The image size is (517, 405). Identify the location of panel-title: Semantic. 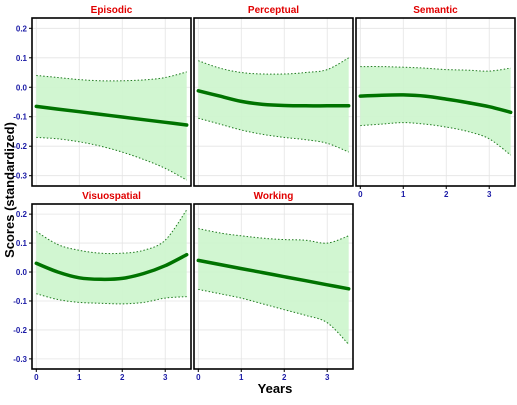
(435, 10).